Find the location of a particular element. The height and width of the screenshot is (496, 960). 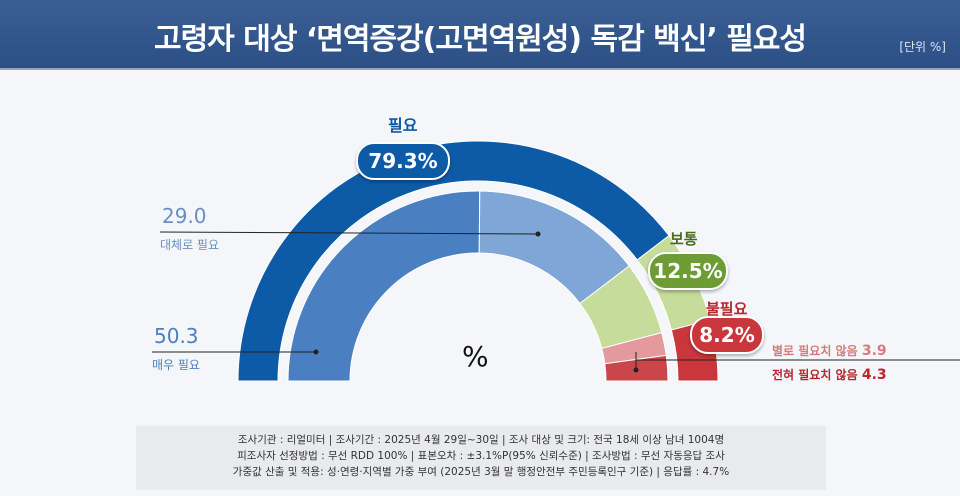

title-bar: 고령자 대상 ‘면역증강(고면역원성) 독감 백신’ 필요성 [단위 %] is located at coordinates (480, 35).